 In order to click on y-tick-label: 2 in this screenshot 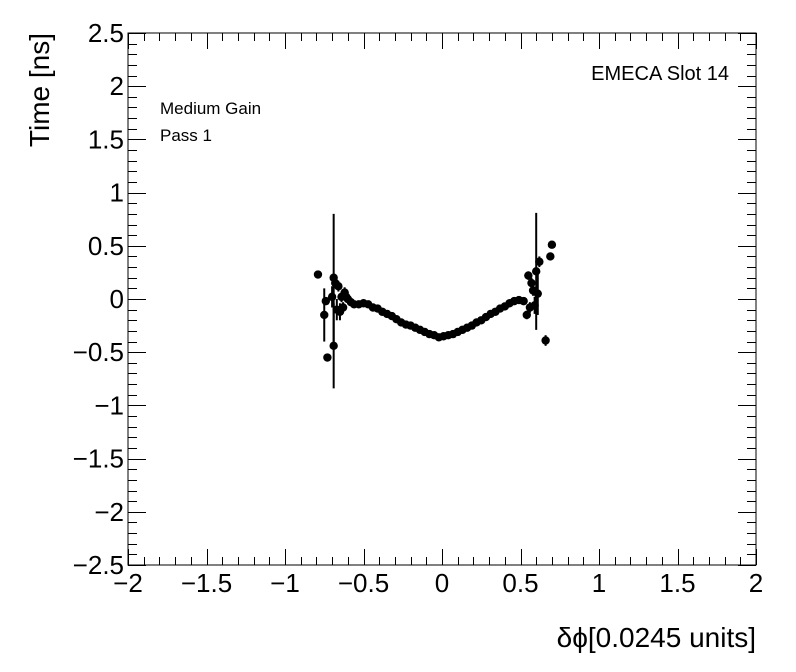, I will do `click(117, 86)`.